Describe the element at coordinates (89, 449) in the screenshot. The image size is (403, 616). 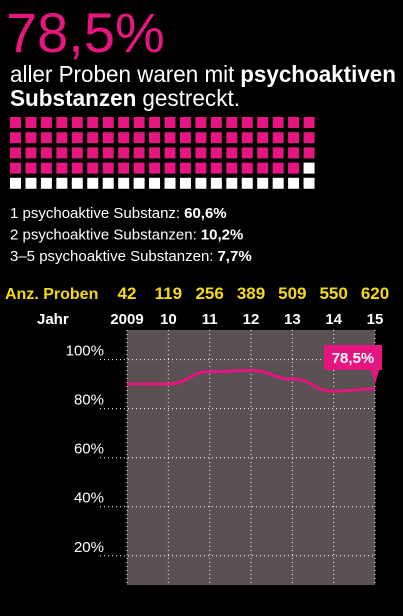
I see `y-tick-label: 60%` at that location.